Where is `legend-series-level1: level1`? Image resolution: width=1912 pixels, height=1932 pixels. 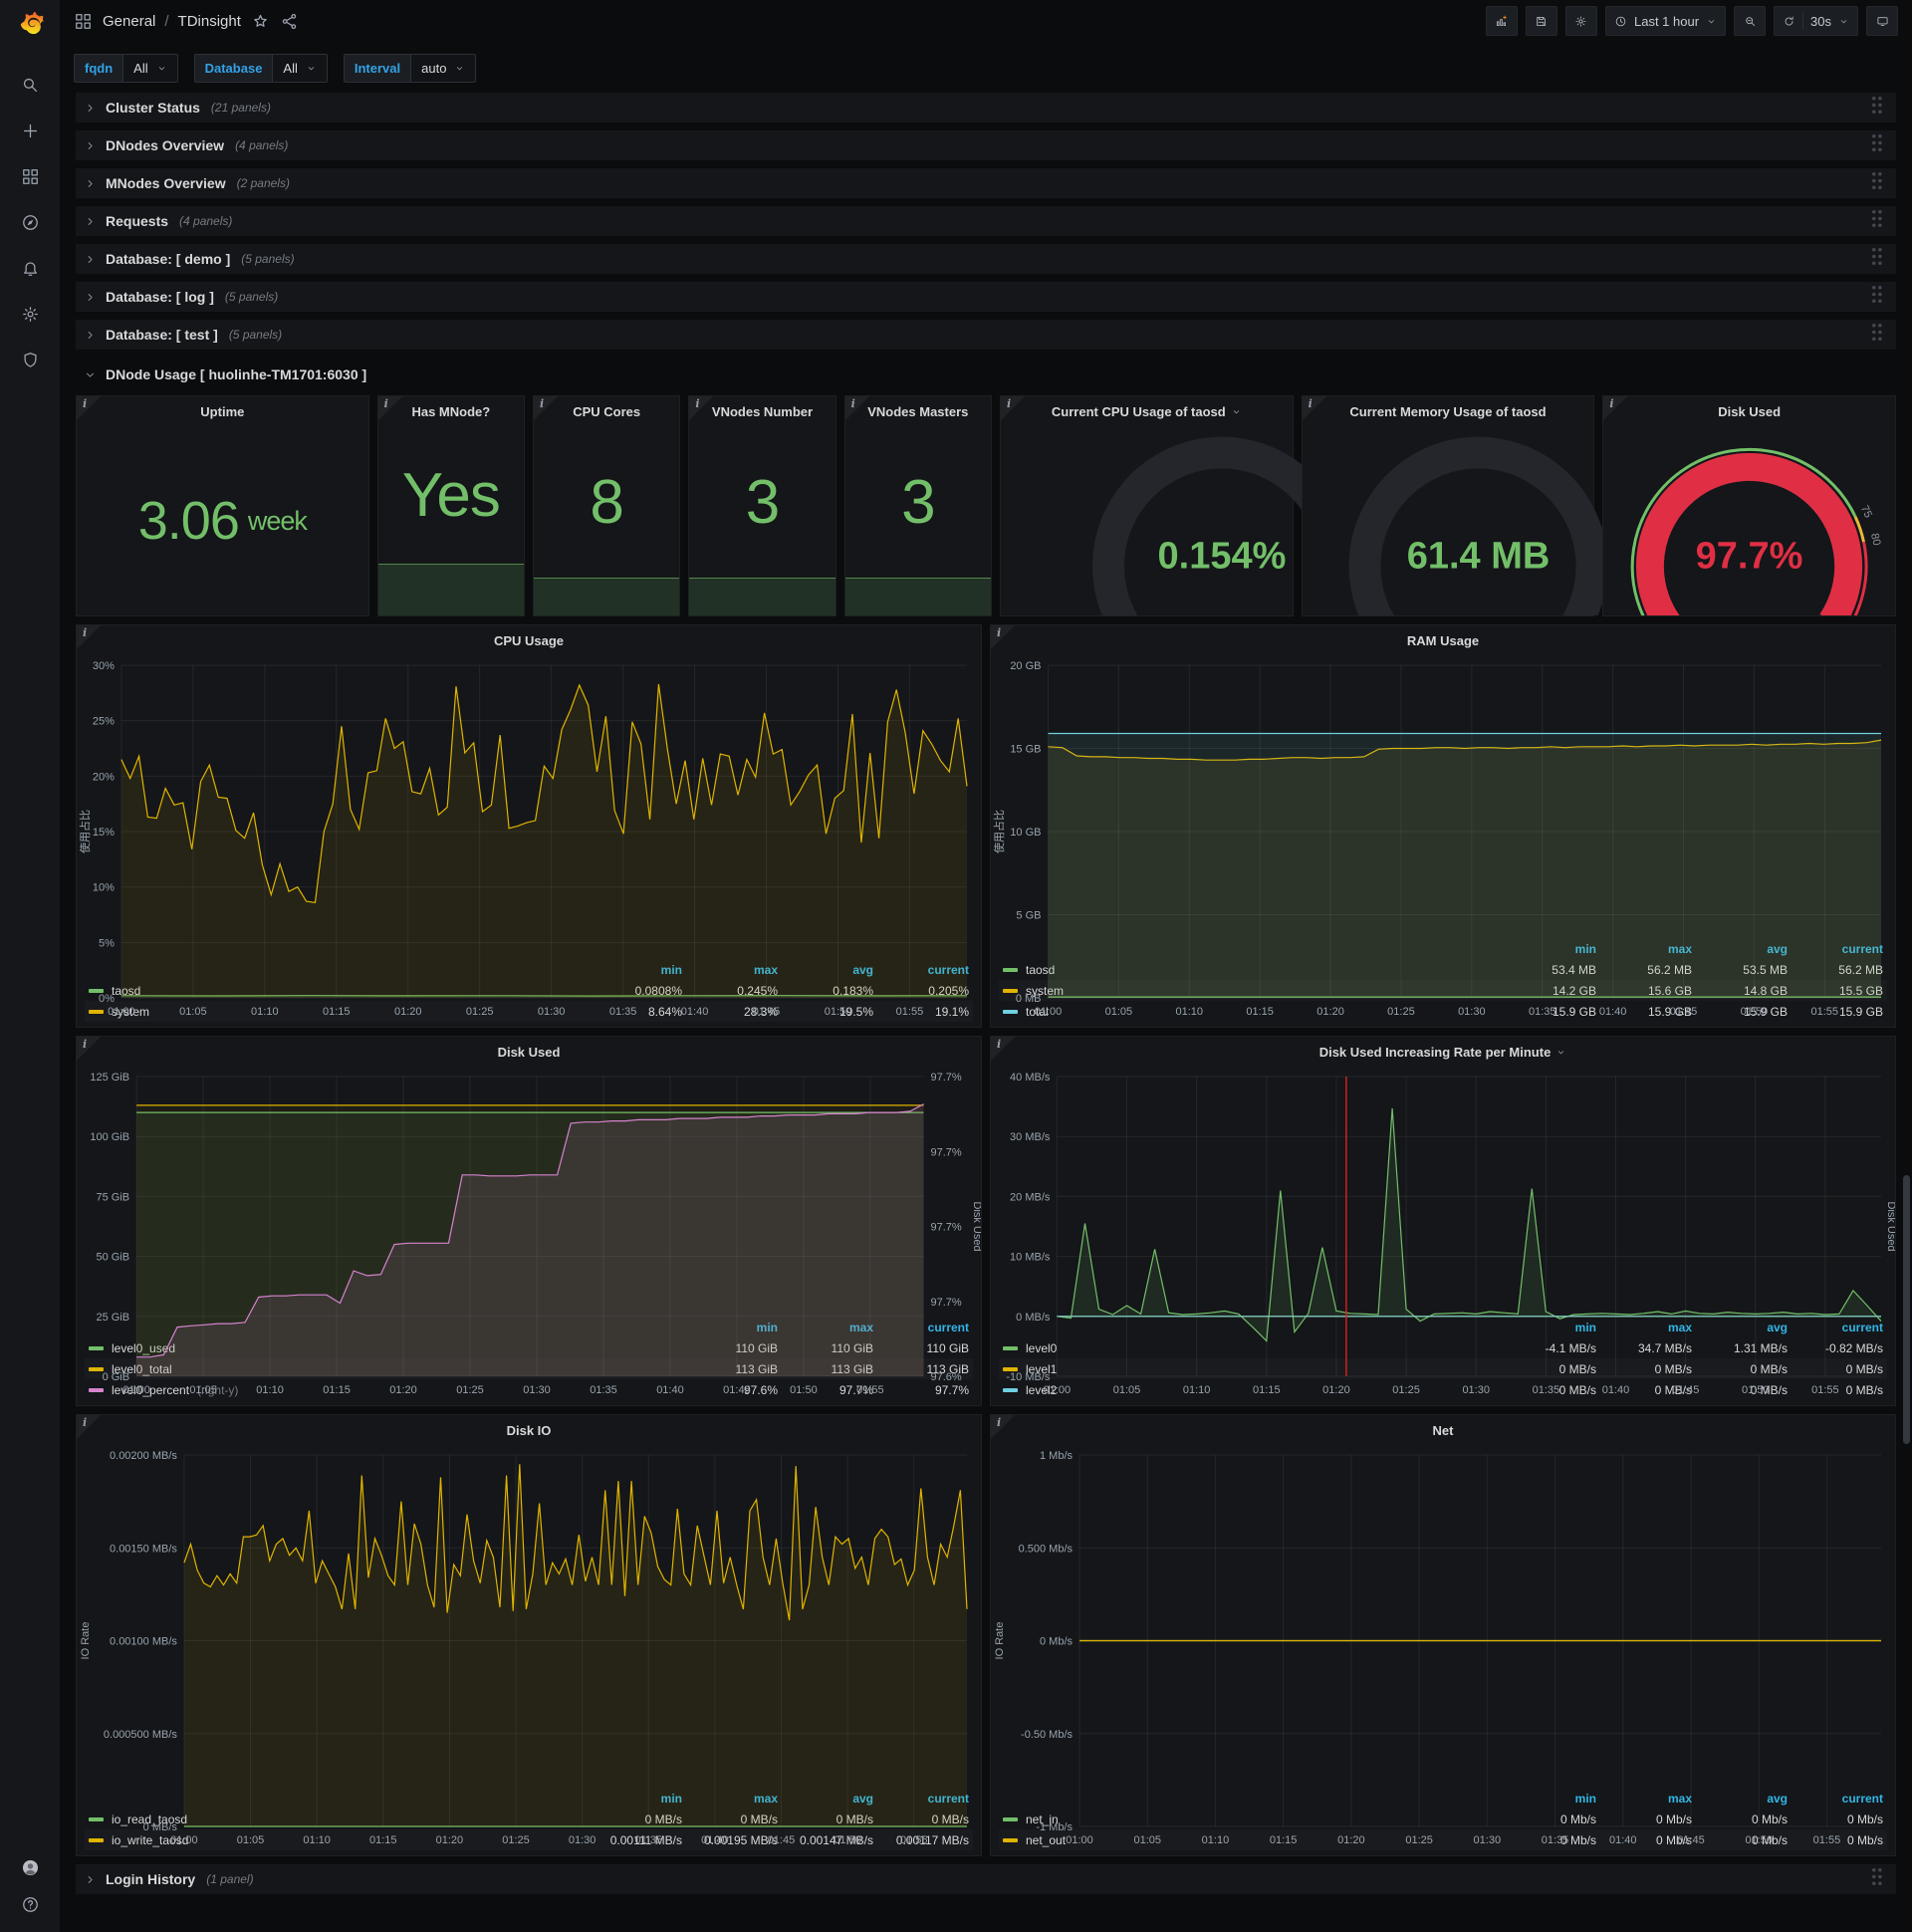
legend-series-level1: level1 is located at coordinates (1252, 1369).